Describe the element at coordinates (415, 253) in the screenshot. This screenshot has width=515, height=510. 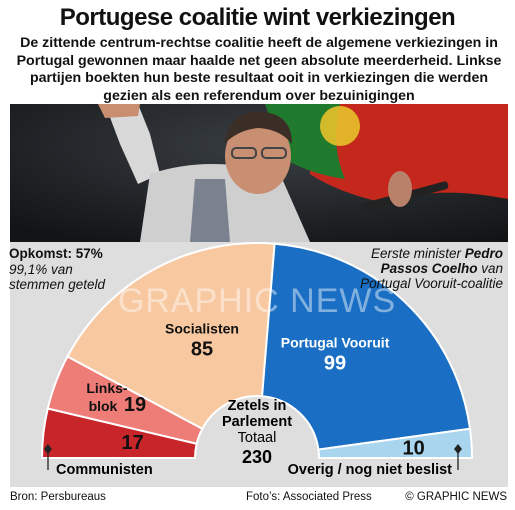
I see `pm-prefix: Eerste minister` at that location.